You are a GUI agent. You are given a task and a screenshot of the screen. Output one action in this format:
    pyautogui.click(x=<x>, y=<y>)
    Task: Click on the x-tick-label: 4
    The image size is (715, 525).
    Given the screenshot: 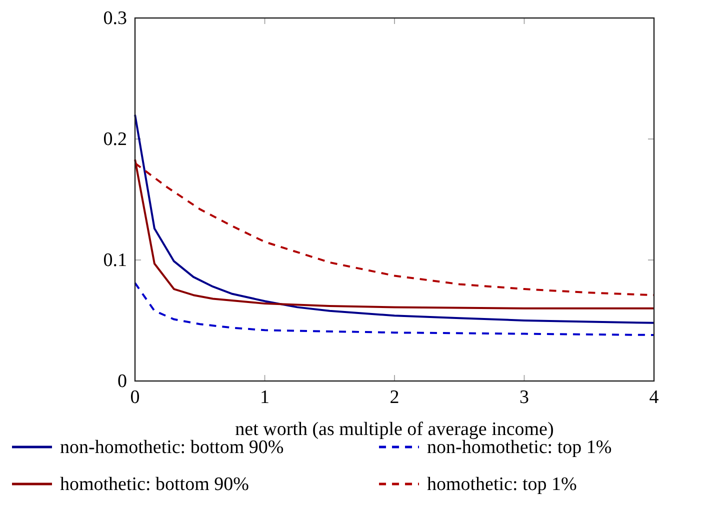 What is the action you would take?
    pyautogui.click(x=654, y=397)
    